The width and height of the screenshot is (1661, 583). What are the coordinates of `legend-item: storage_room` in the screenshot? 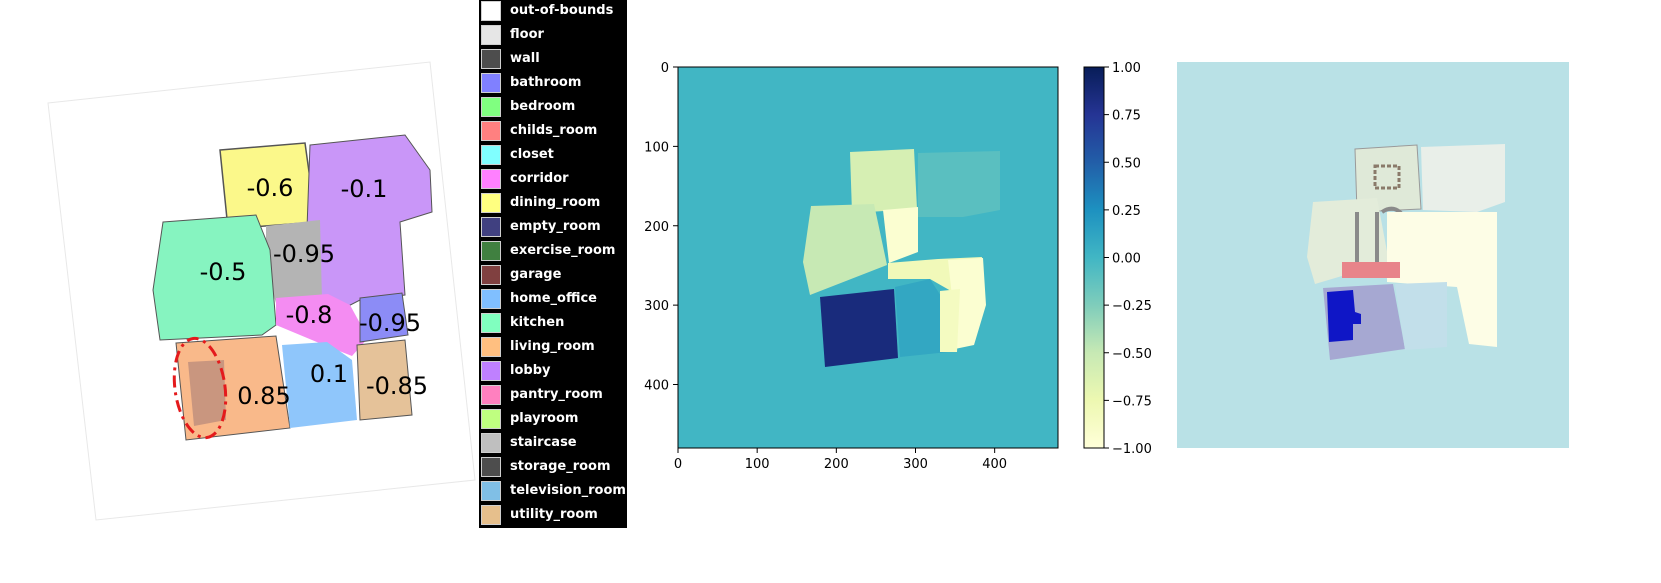 It's located at (553, 468).